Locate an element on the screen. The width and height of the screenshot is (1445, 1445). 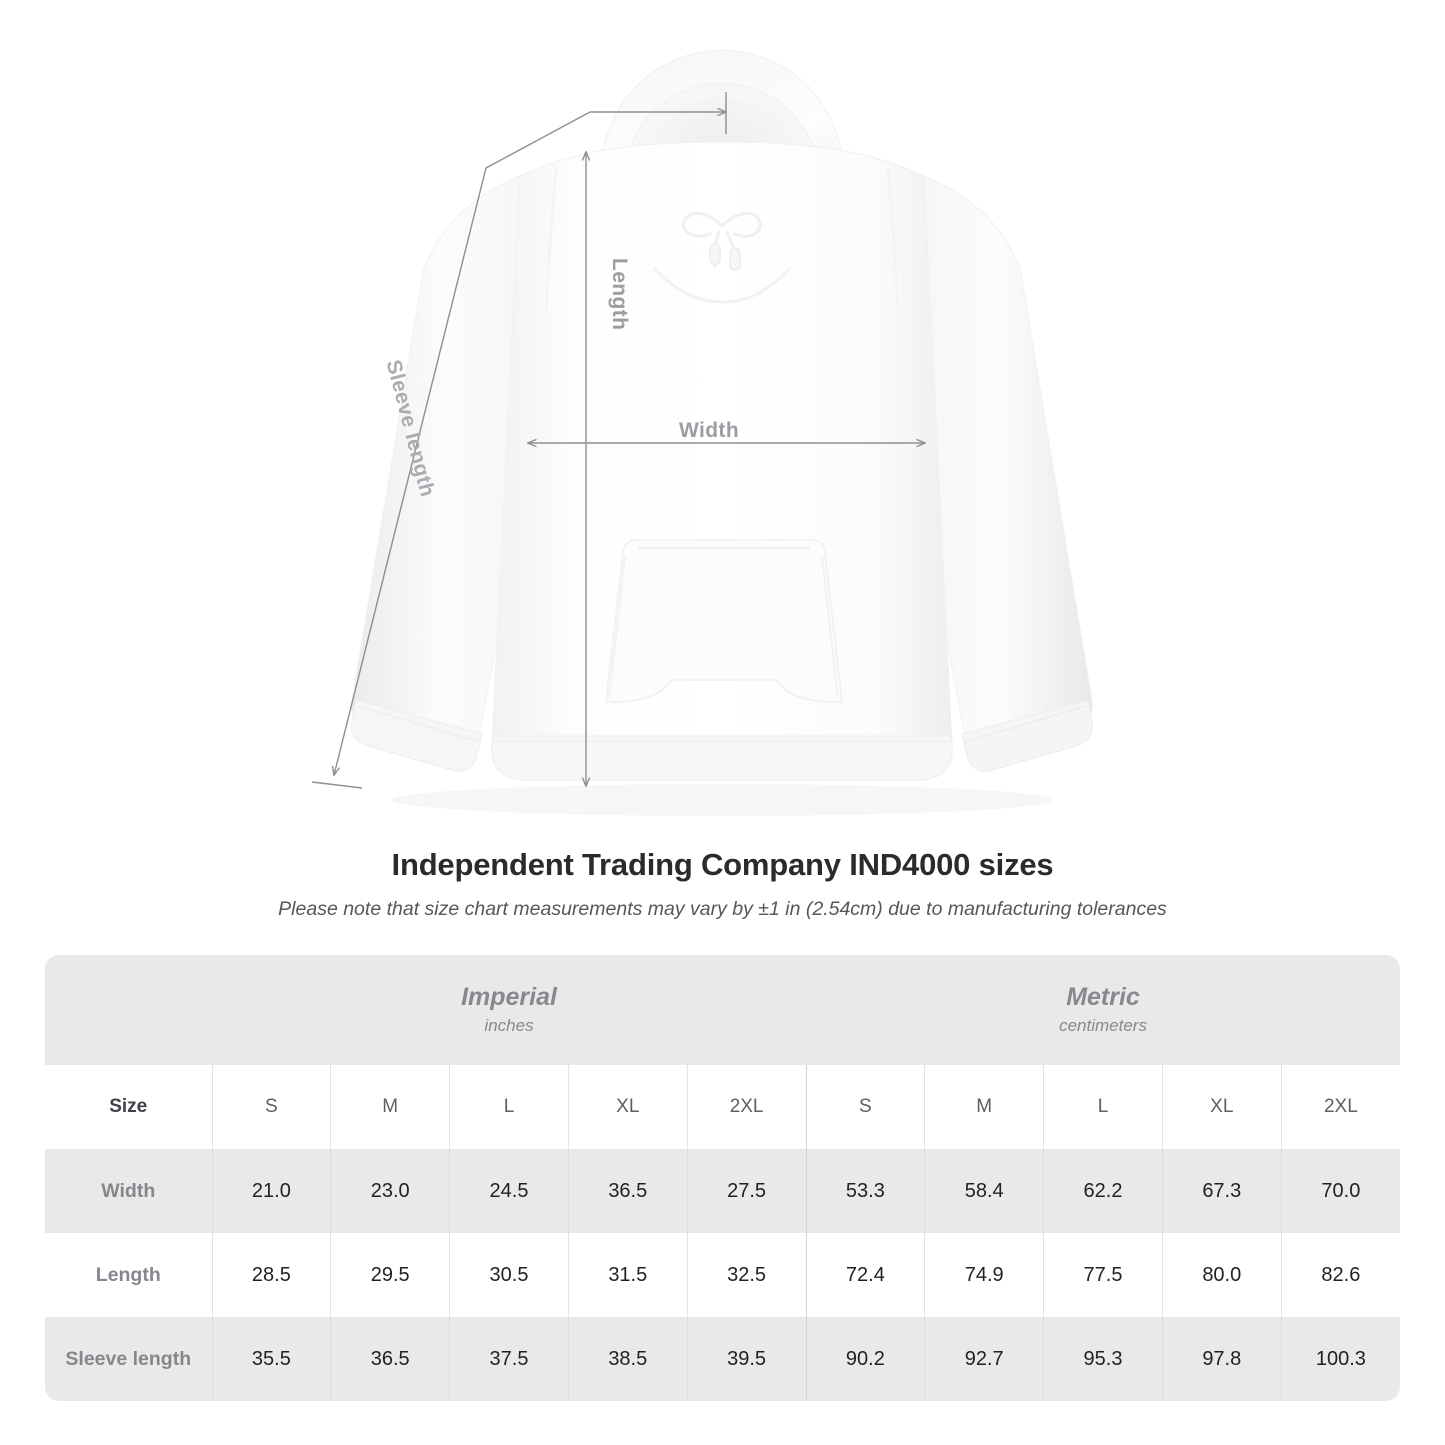
cell-value: 77.5 is located at coordinates (1103, 1275).